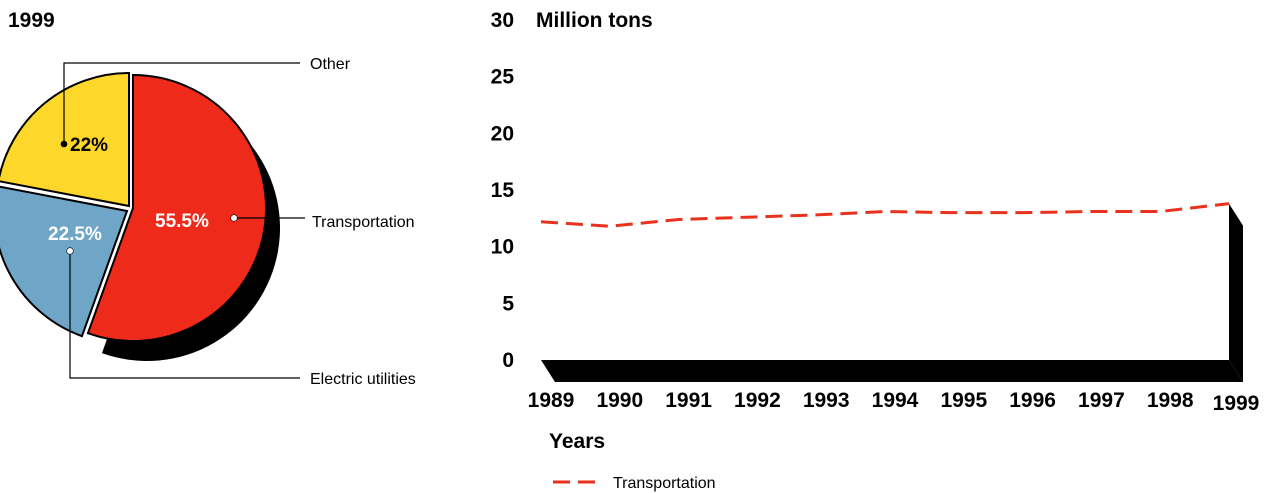  I want to click on x-tick-label: 1995, so click(963, 400).